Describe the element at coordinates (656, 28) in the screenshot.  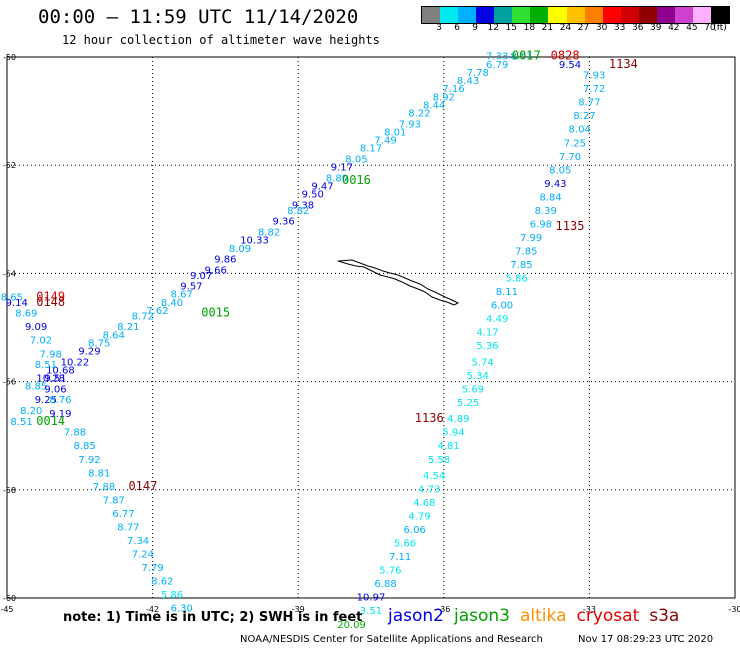
I see `legend-label: 39` at that location.